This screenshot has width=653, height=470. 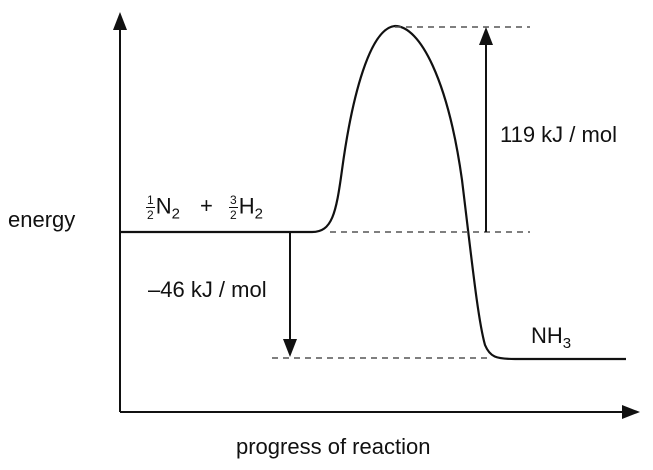 I want to click on product-subscript: 3, so click(x=567, y=343).